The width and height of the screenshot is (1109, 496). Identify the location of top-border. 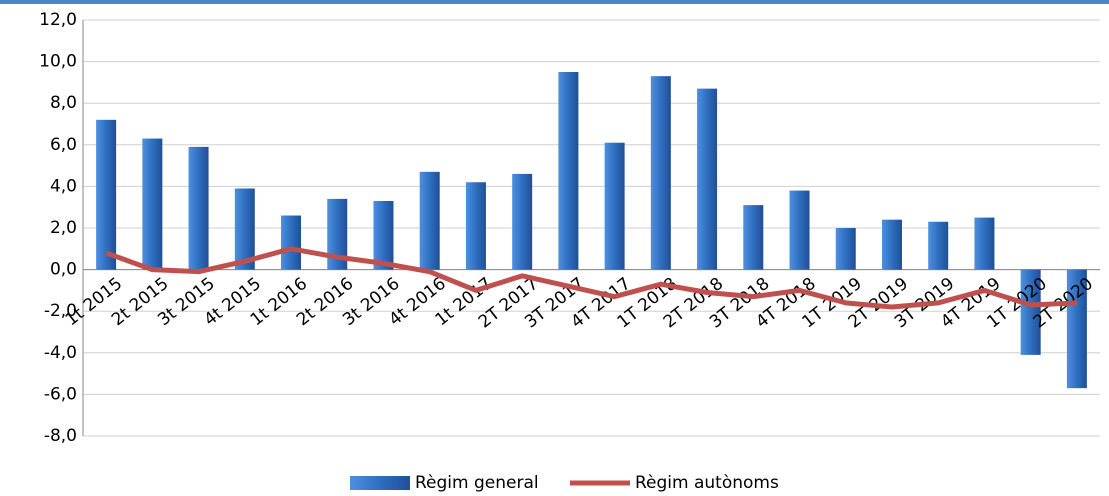
(554, 2).